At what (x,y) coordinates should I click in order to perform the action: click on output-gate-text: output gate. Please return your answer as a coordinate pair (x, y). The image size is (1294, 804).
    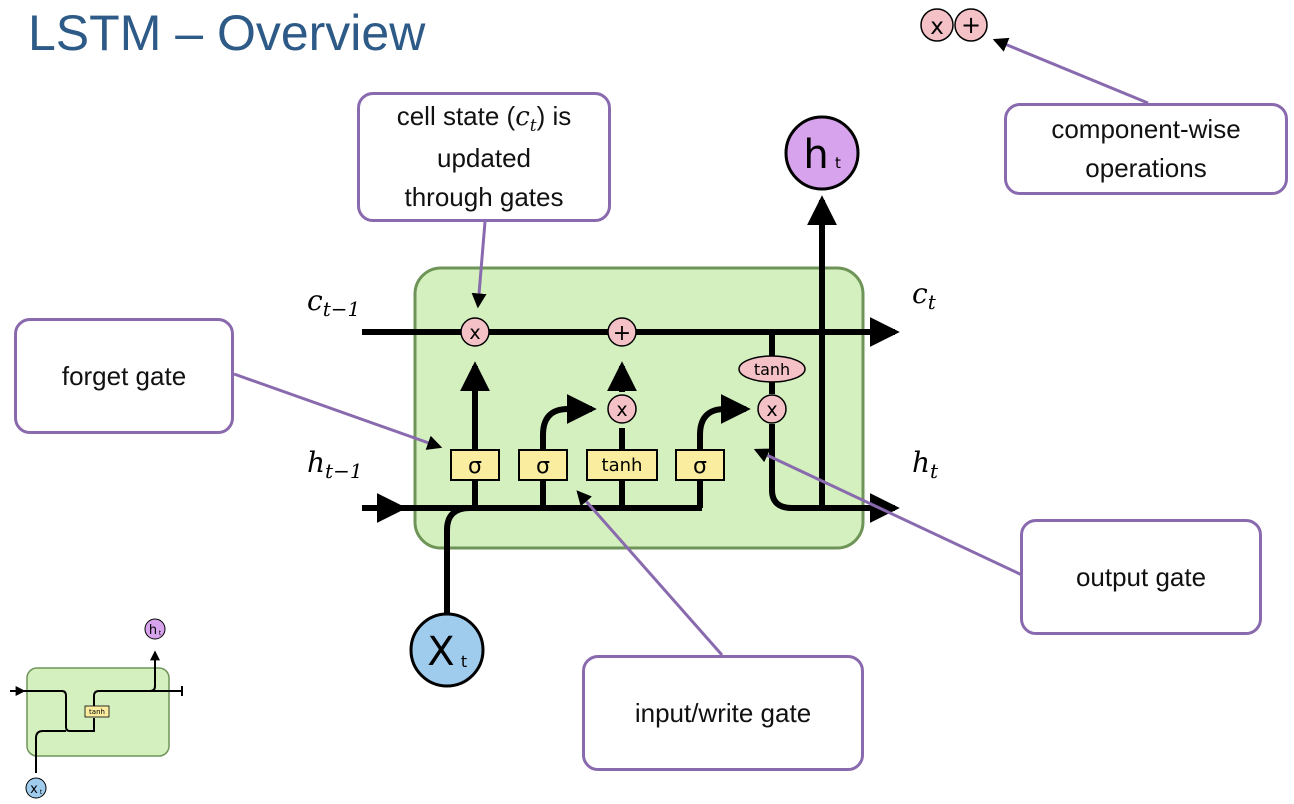
    Looking at the image, I should click on (1141, 576).